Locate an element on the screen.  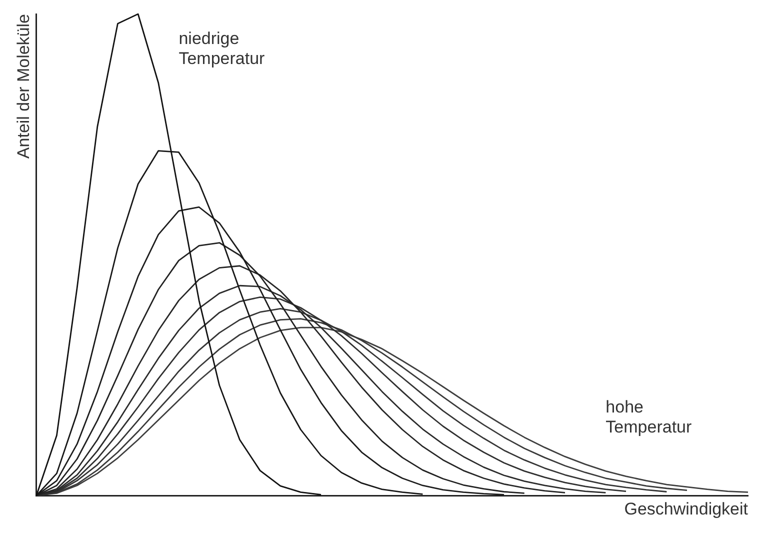
annotation: niedrige Temperatur is located at coordinates (222, 48).